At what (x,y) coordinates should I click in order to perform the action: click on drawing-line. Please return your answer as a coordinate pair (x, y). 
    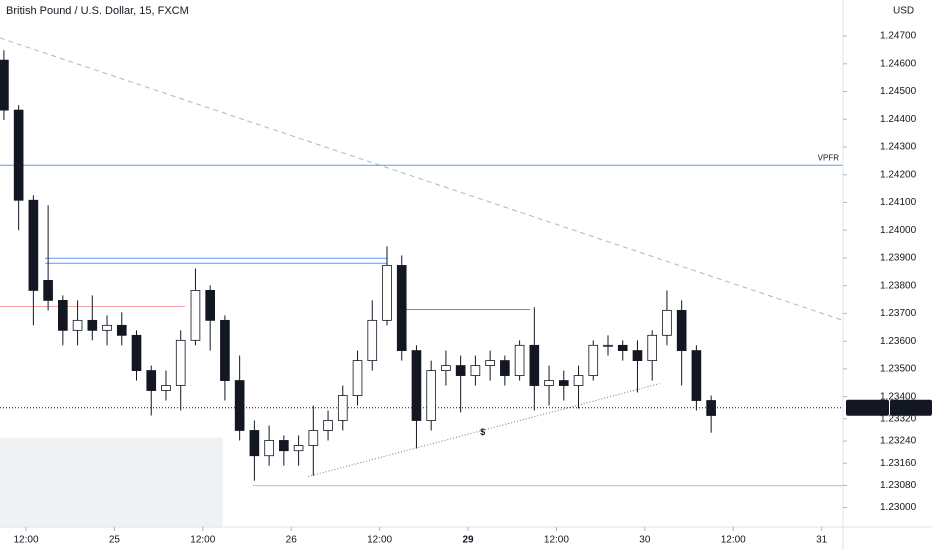
    Looking at the image, I should click on (484, 430).